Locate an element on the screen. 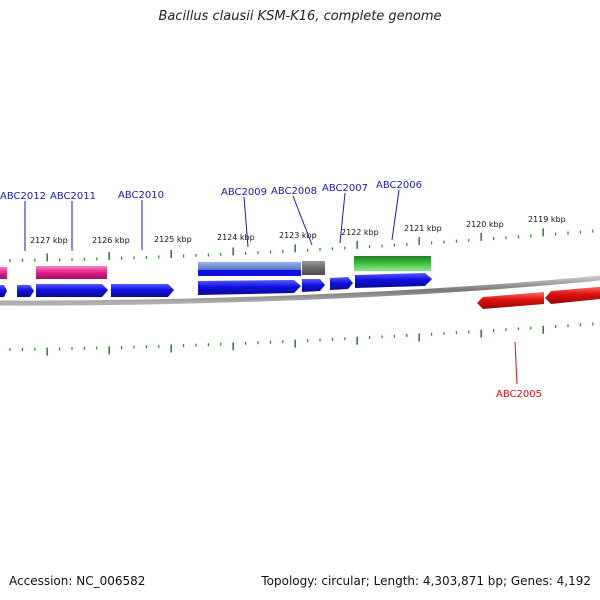 The width and height of the screenshot is (600, 600). kbp-label-2123: 2123 kbp is located at coordinates (298, 235).